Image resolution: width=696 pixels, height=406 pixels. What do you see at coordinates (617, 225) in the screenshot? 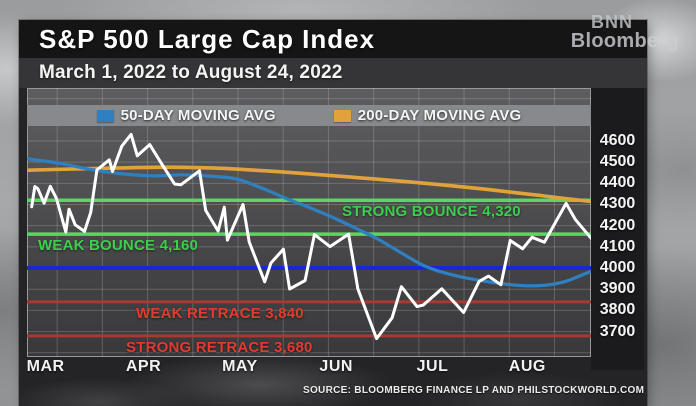
I see `y-tick-label: 4200` at bounding box center [617, 225].